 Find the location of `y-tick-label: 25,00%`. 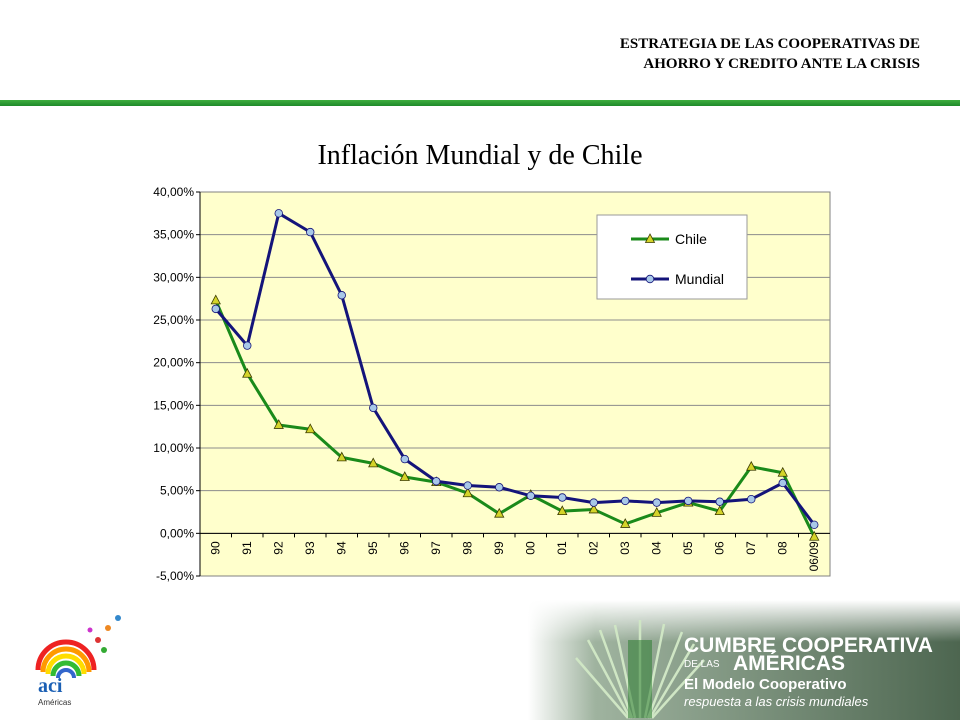

y-tick-label: 25,00% is located at coordinates (173, 320).